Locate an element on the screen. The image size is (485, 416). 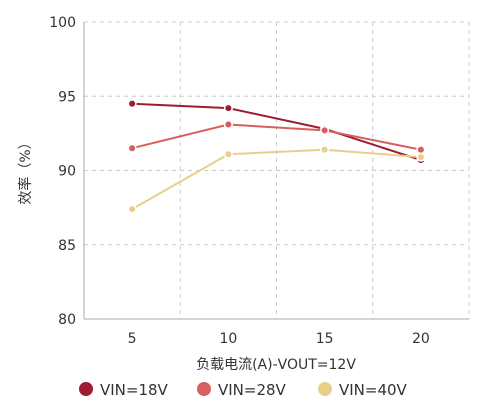
legend-item: VIN=28V is located at coordinates (242, 390).